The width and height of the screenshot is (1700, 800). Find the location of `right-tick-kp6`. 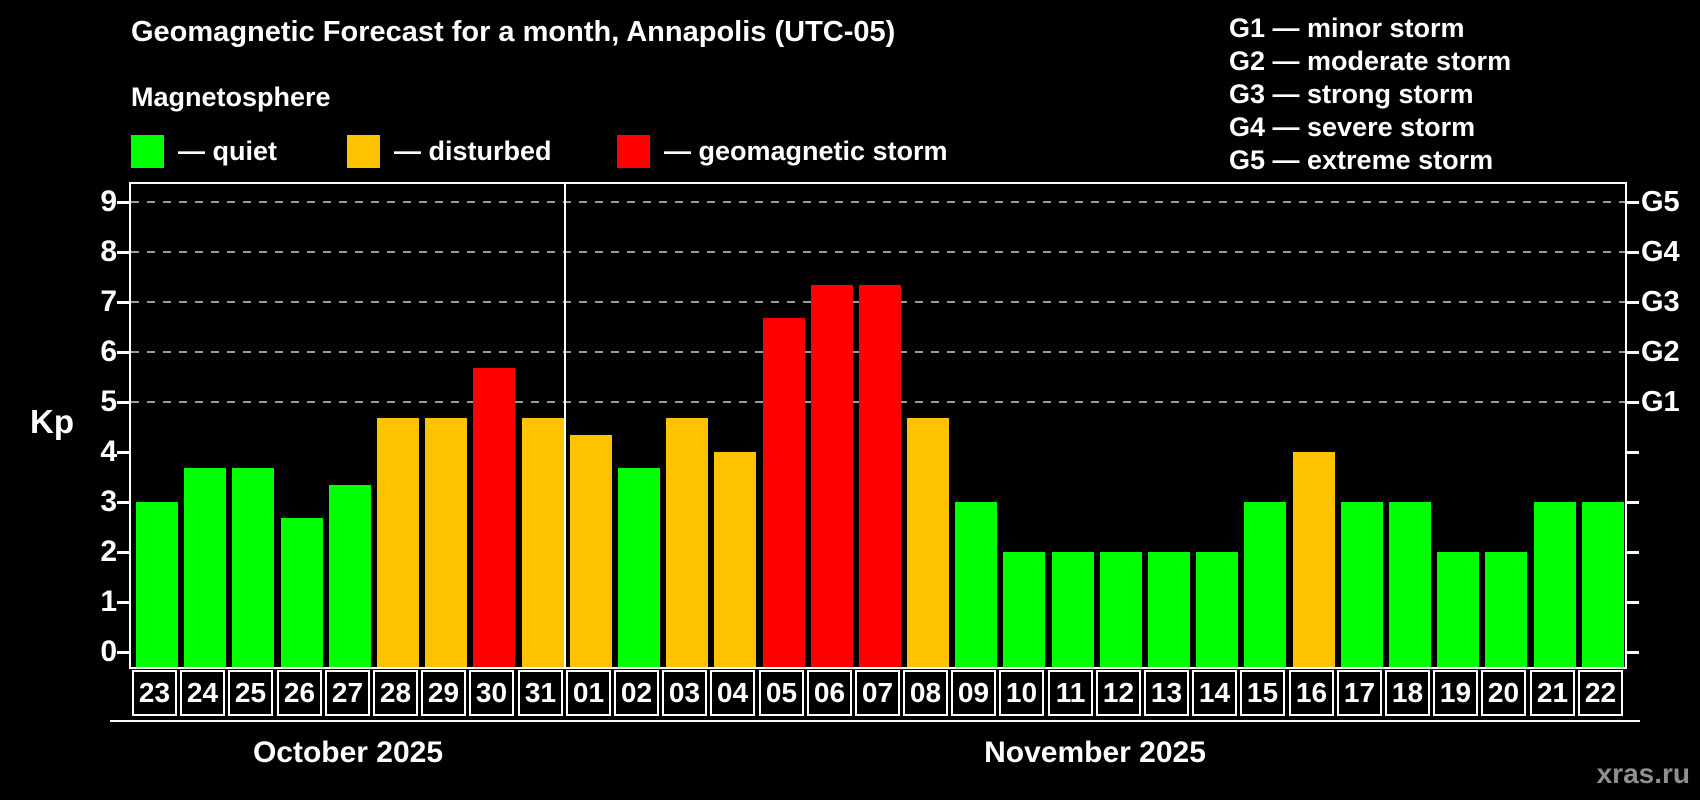

right-tick-kp6 is located at coordinates (1633, 352).